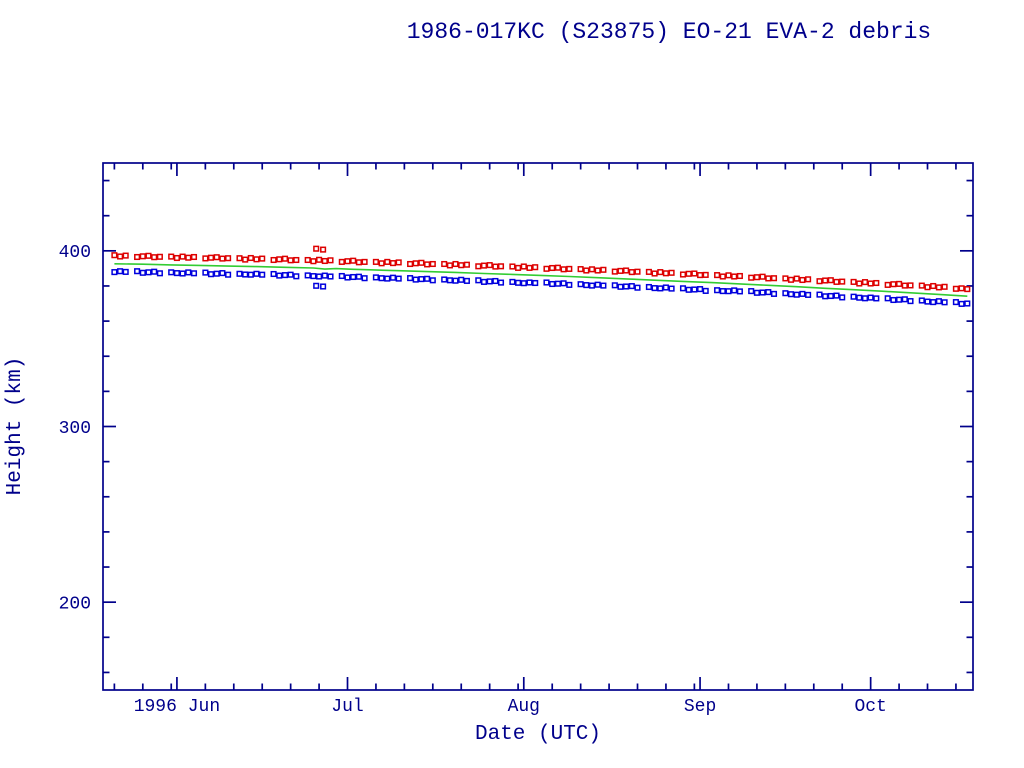 This screenshot has height=768, width=1024. What do you see at coordinates (75, 604) in the screenshot?
I see `y-tick-label: 200` at bounding box center [75, 604].